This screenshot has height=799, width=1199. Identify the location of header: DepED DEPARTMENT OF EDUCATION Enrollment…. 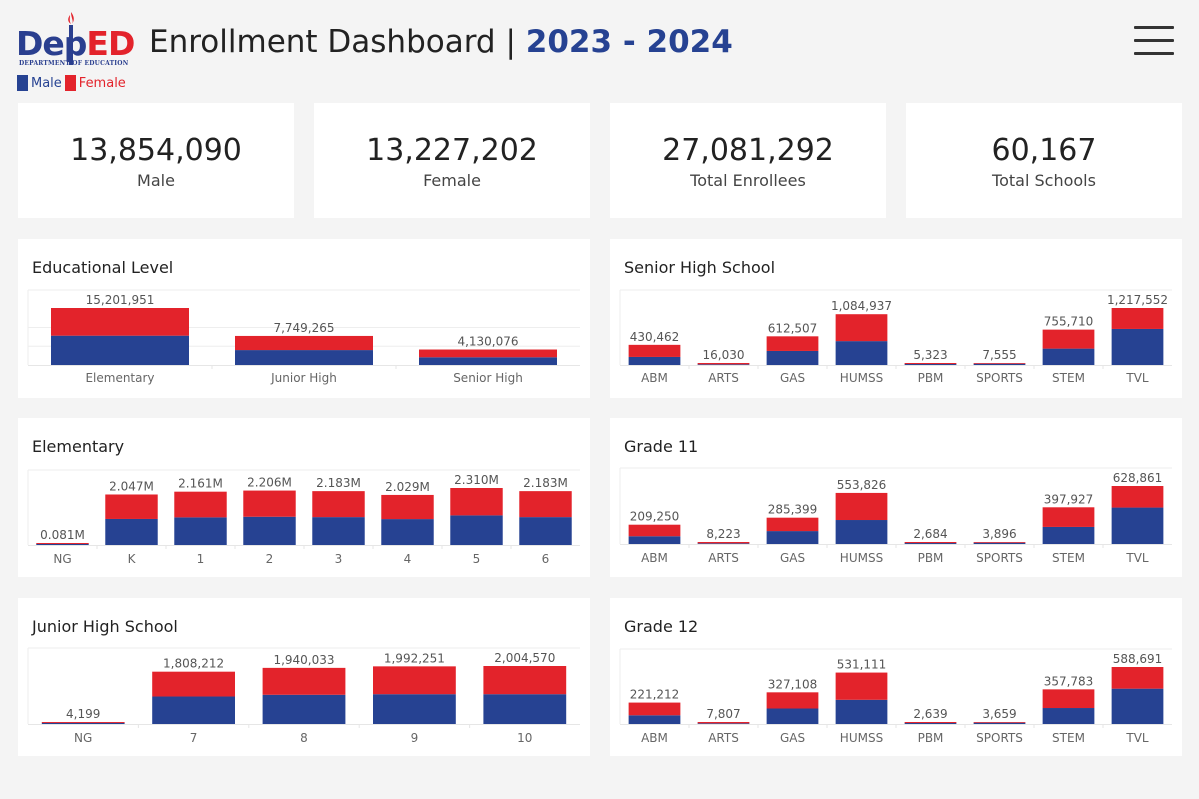
(599, 50).